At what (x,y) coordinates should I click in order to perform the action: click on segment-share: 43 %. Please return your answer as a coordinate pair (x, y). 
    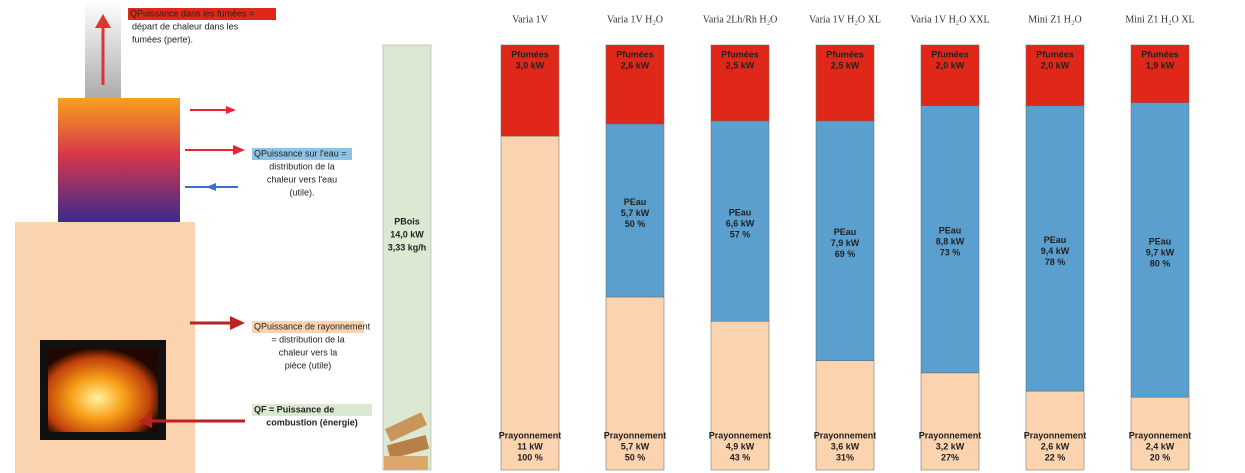
    Looking at the image, I should click on (740, 457).